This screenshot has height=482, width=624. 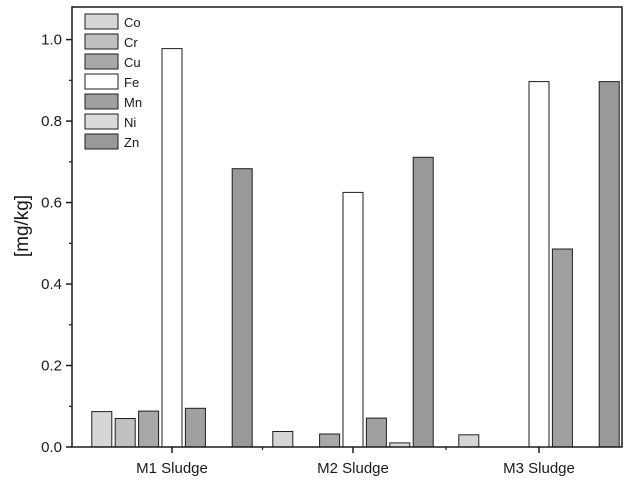 I want to click on y-axis-title: [mg/kg], so click(x=22, y=226).